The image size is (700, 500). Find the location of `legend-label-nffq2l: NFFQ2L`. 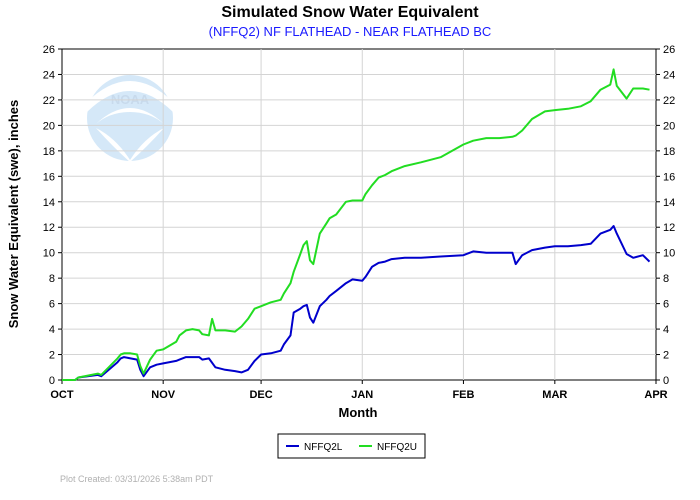

legend-label-nffq2l: NFFQ2L is located at coordinates (323, 447).